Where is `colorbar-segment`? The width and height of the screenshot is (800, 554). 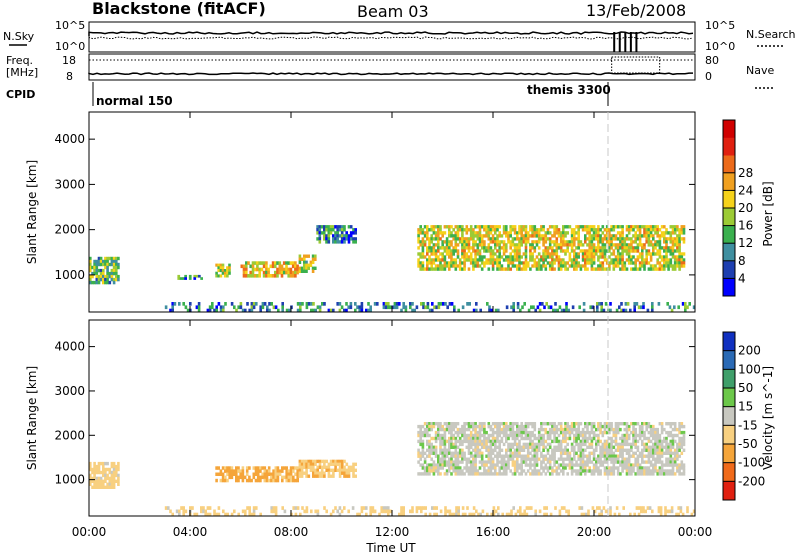
colorbar-segment is located at coordinates (729, 164).